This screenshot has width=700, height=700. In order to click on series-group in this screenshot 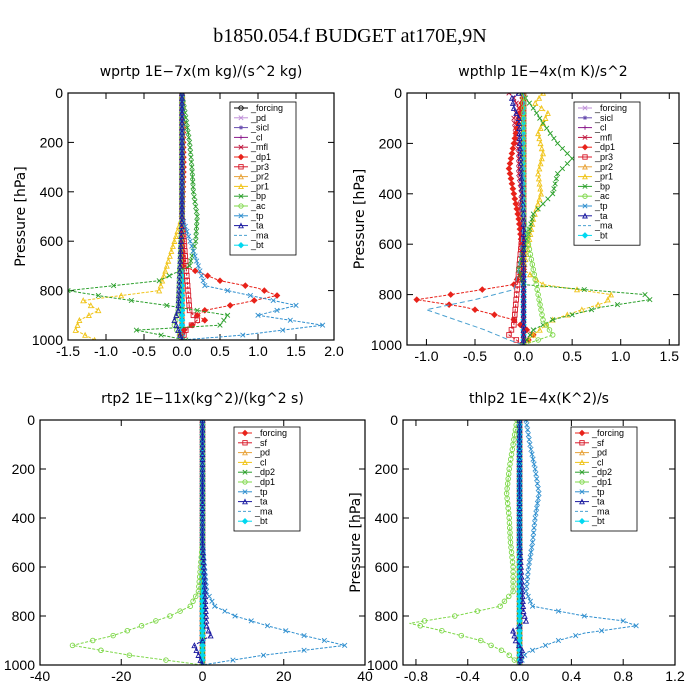, I will do `click(533, 219)`.